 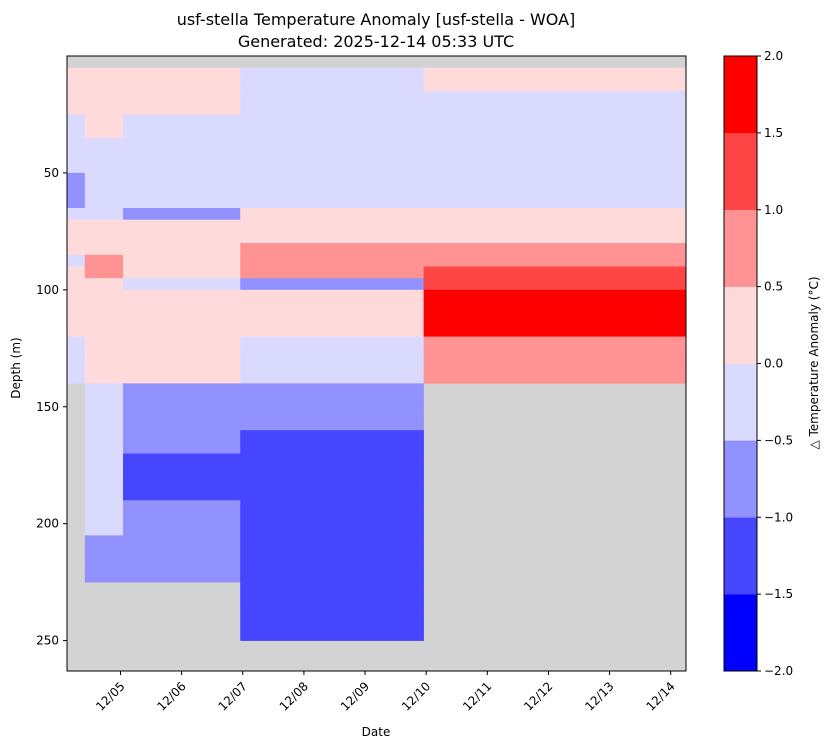 What do you see at coordinates (773, 133) in the screenshot?
I see `colorbar-tick-label: 1.5` at bounding box center [773, 133].